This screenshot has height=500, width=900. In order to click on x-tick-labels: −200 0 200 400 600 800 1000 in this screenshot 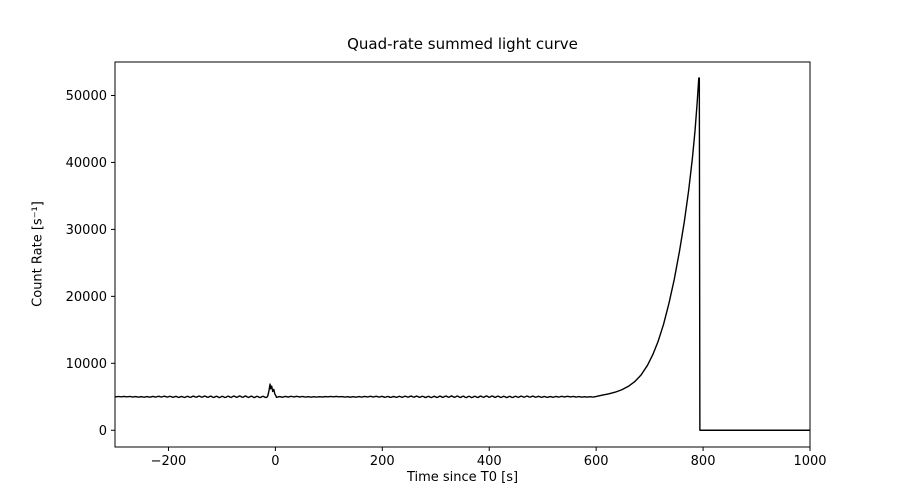, I will do `click(489, 461)`.